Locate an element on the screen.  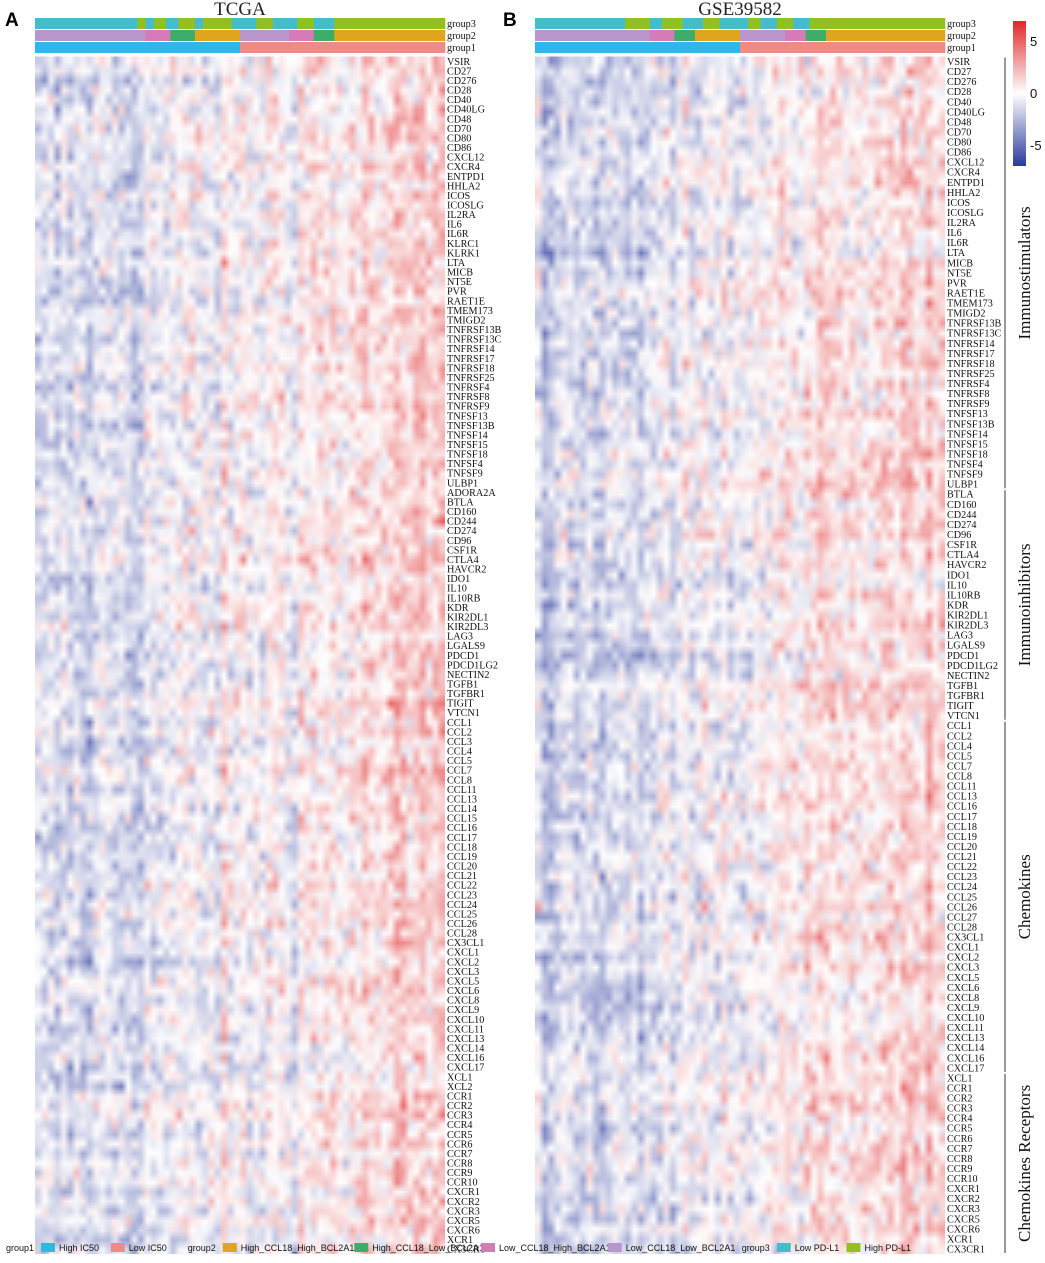
gene-label: IL10 is located at coordinates (457, 589).